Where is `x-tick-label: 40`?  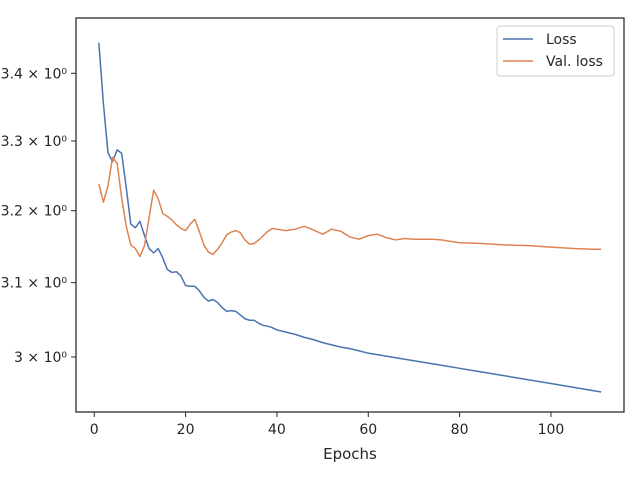 x-tick-label: 40 is located at coordinates (277, 430).